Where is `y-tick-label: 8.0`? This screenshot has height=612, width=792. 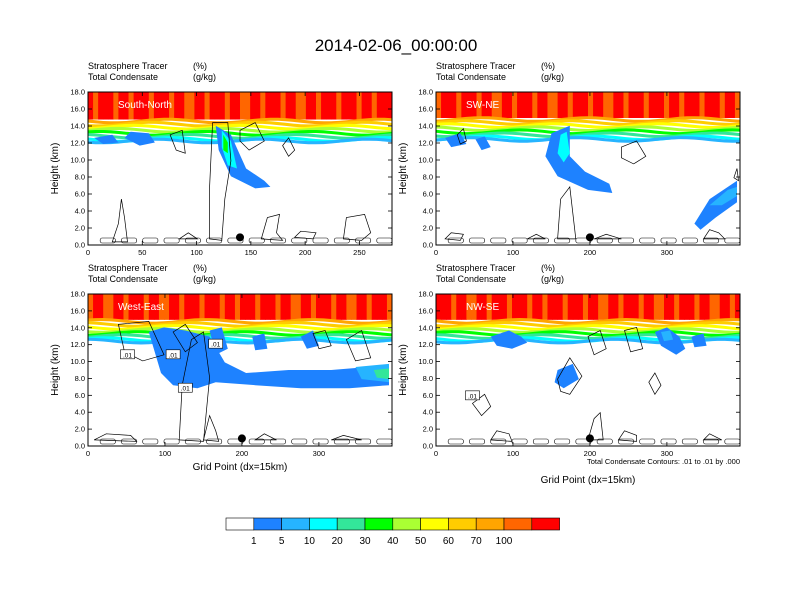
y-tick-label: 8.0 is located at coordinates (428, 177).